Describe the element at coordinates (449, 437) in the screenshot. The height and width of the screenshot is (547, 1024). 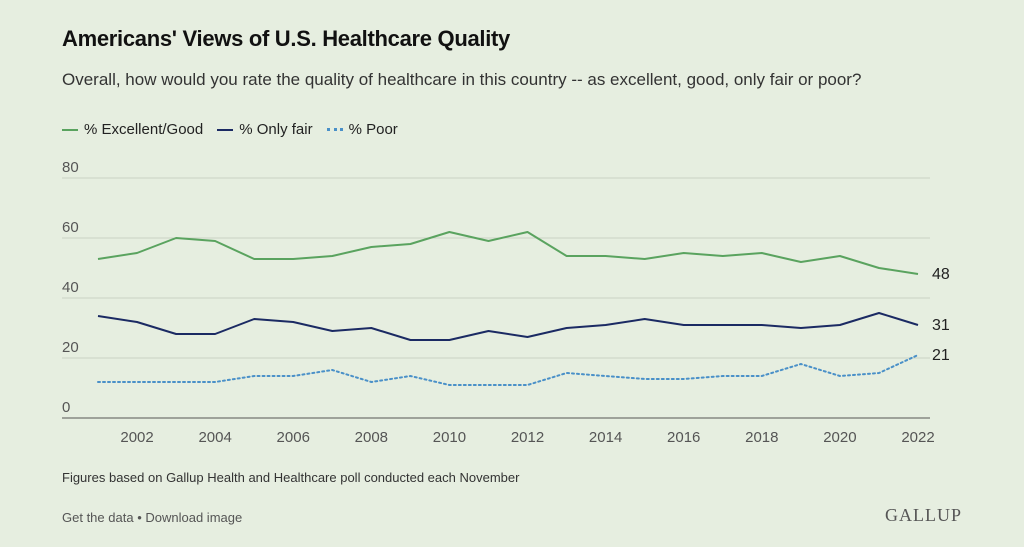
I see `x-tick-label: 2010` at that location.